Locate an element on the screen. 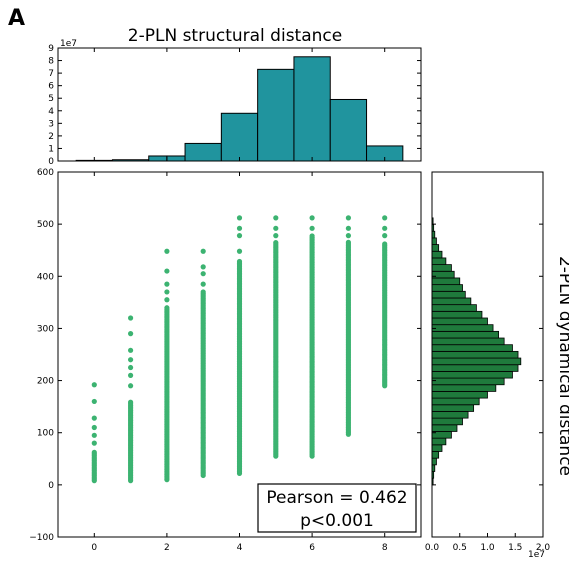 The height and width of the screenshot is (562, 569). pvalue-label: p<0.001 is located at coordinates (337, 521).